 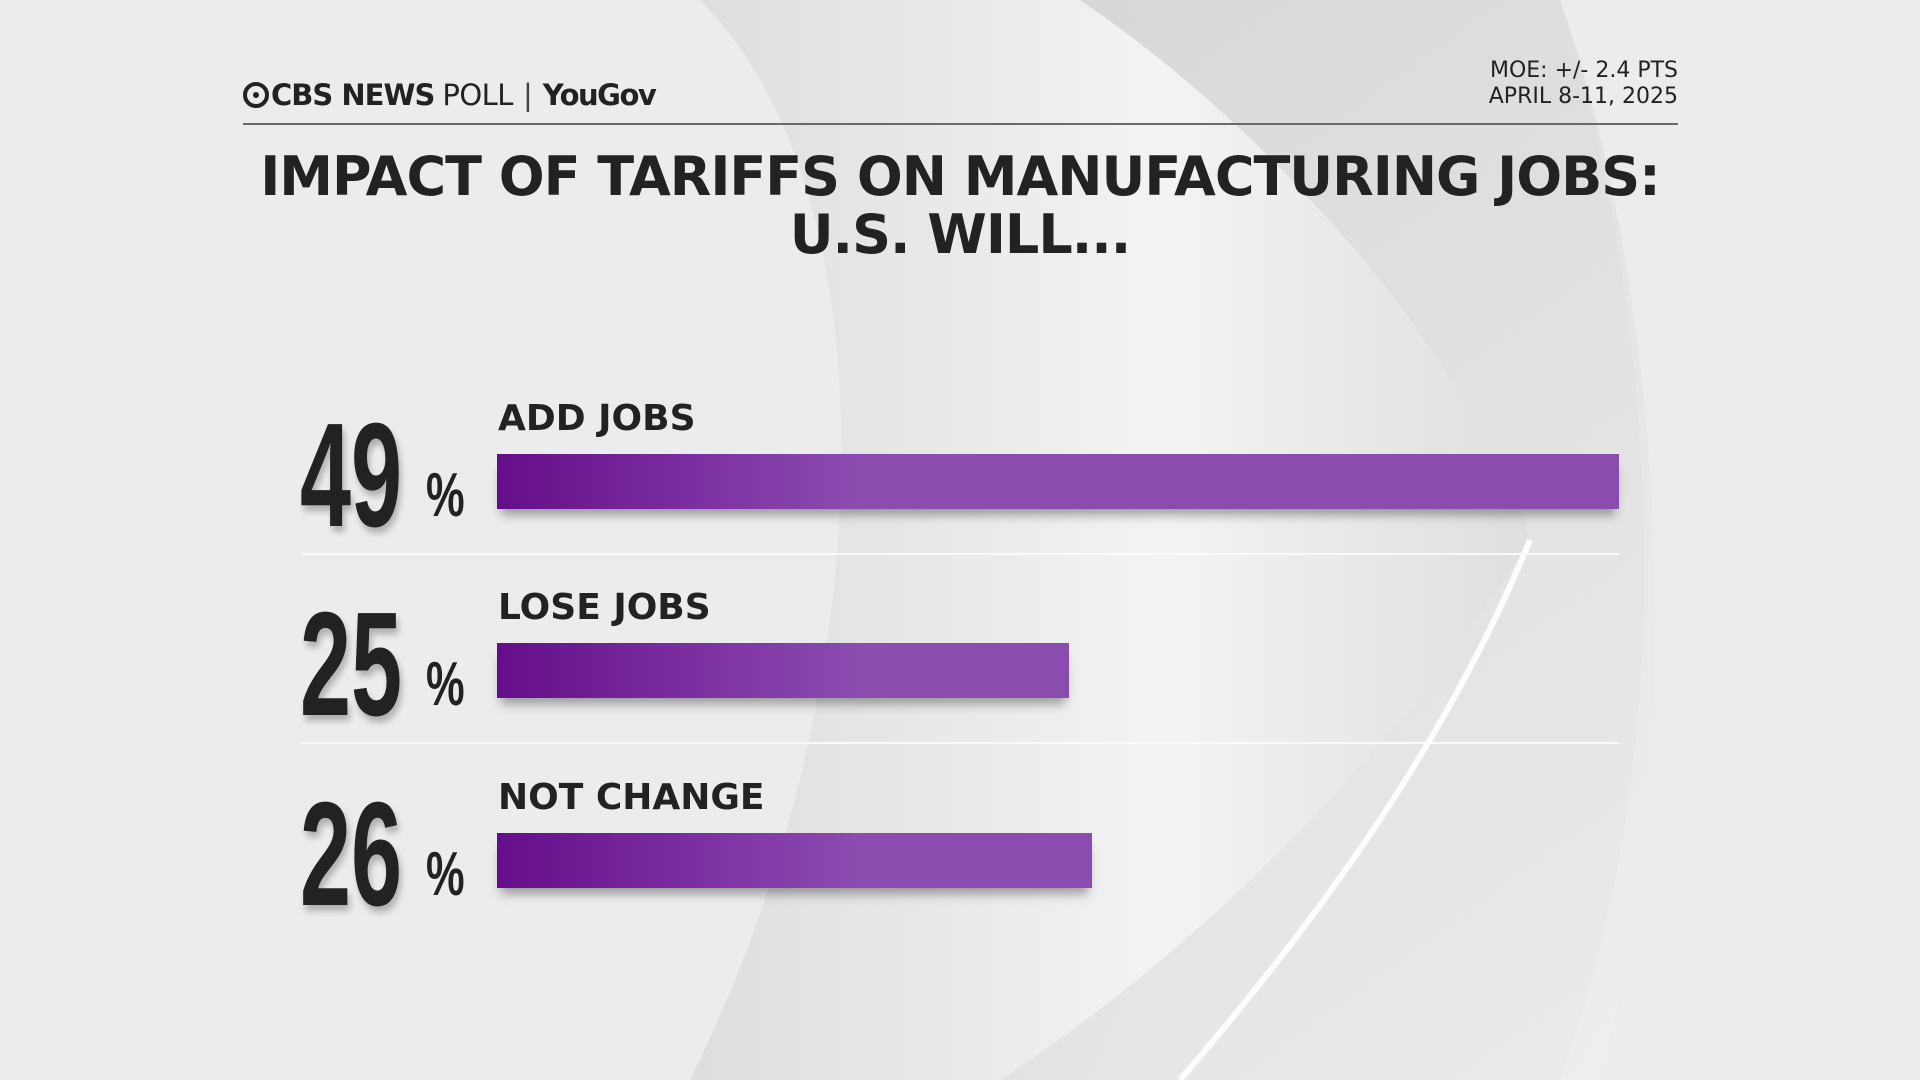 What do you see at coordinates (351, 664) in the screenshot?
I see `value-label: 25` at bounding box center [351, 664].